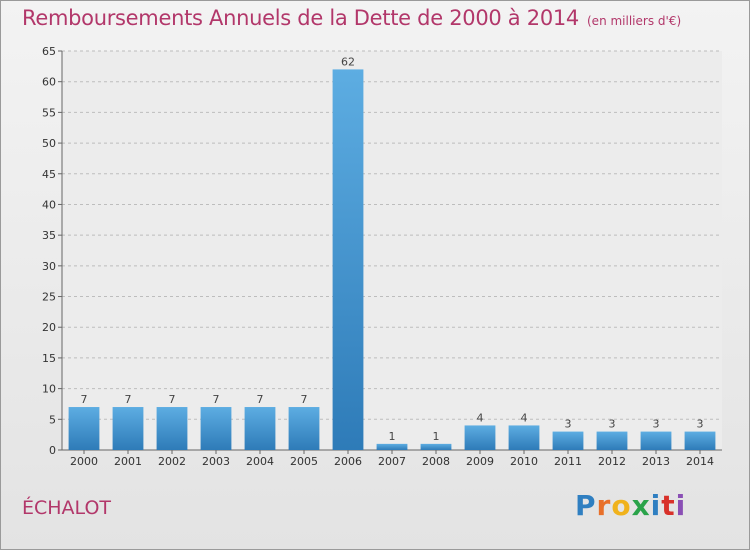 The image size is (750, 550). Describe the element at coordinates (49, 297) in the screenshot. I see `y-tick-label: 25` at that location.